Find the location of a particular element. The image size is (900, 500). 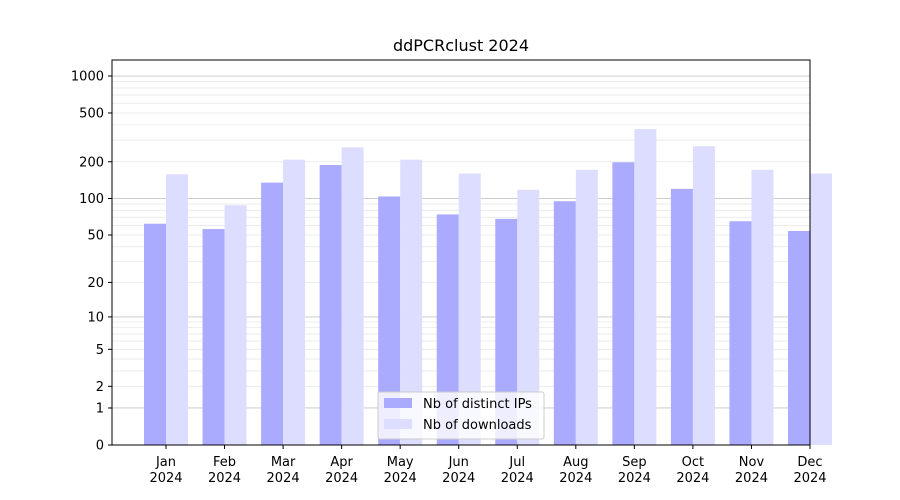

y-tick-label: 100 is located at coordinates (91, 199).